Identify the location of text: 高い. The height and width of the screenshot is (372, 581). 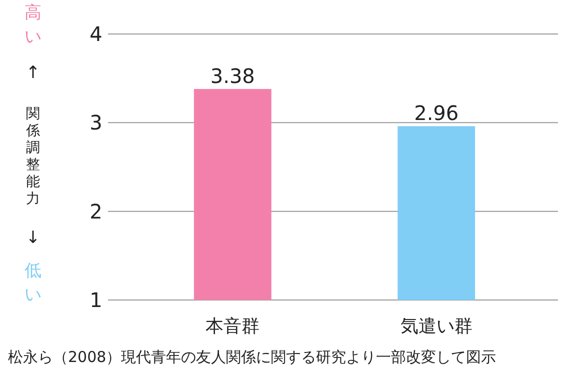
(33, 25).